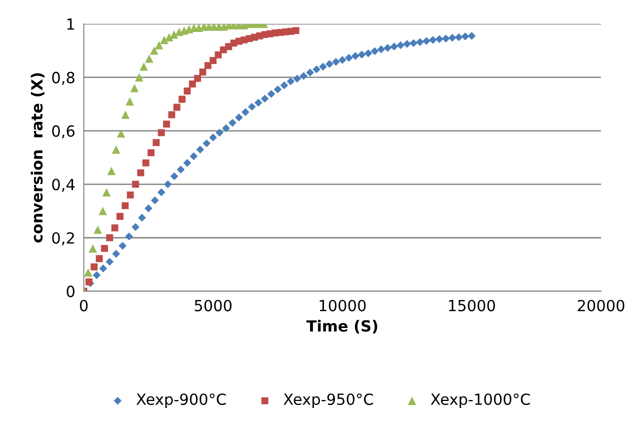 Image resolution: width=630 pixels, height=434 pixels. Describe the element at coordinates (342, 327) in the screenshot. I see `x-axis-title: Time (S)` at that location.